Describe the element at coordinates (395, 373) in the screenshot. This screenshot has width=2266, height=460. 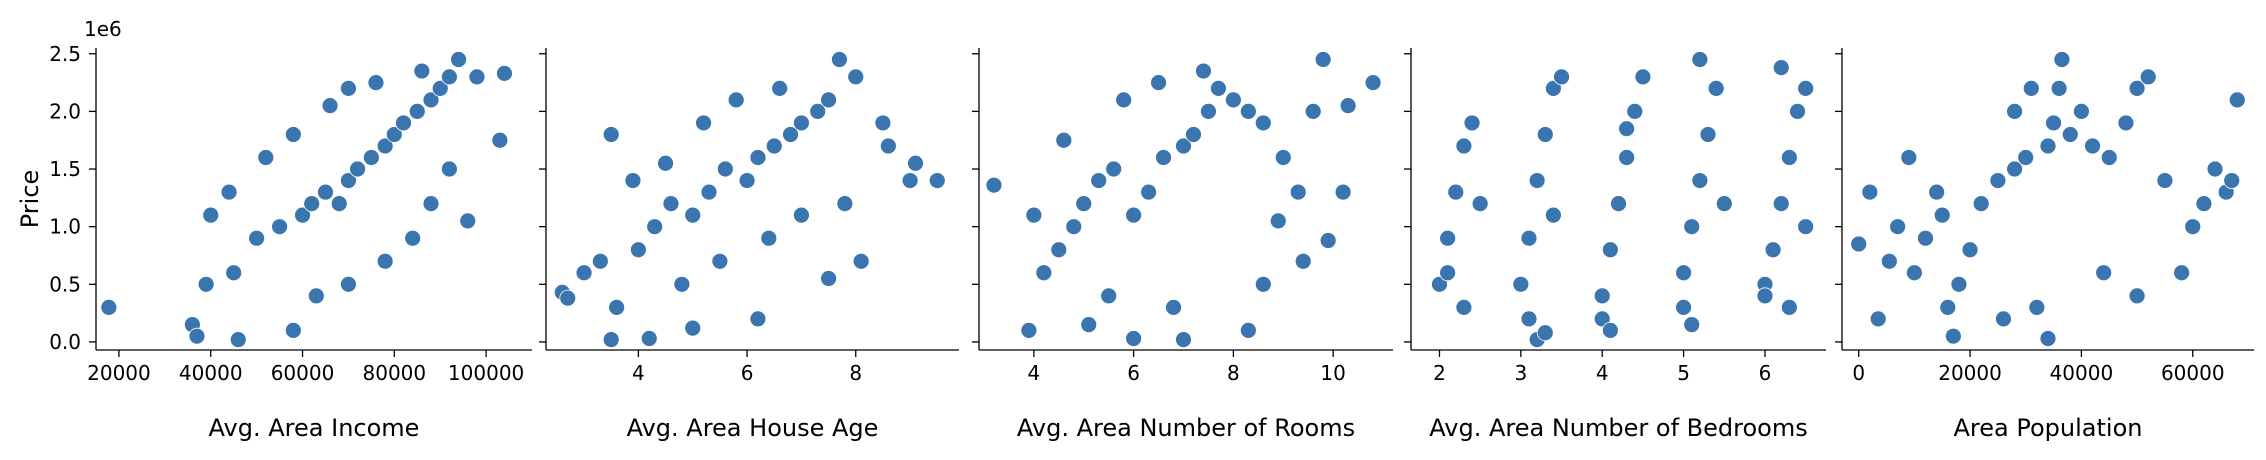
I see `x-tick-label: 80000` at that location.